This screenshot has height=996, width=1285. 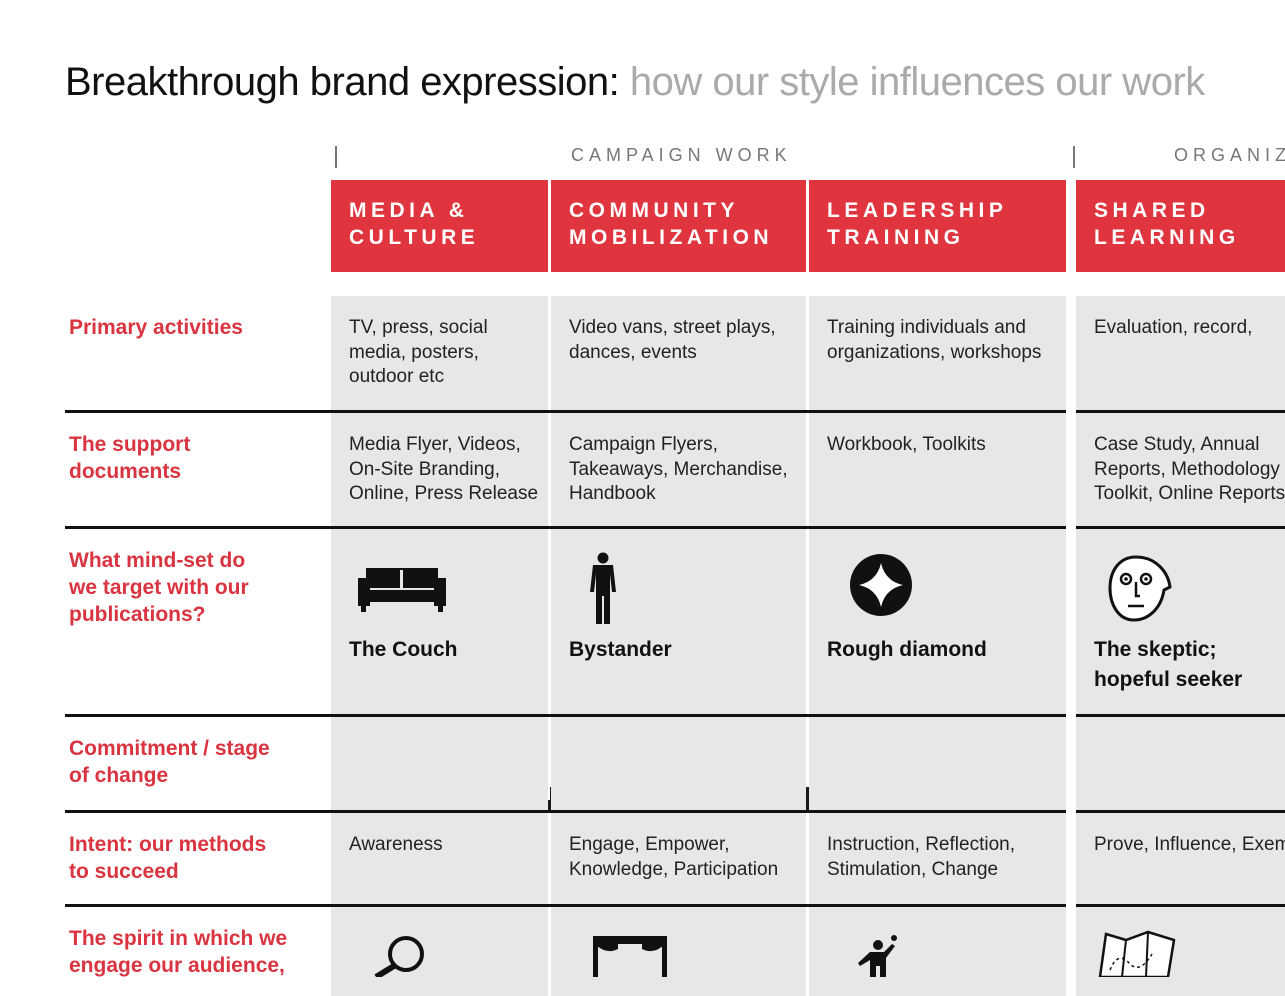 I want to click on column-header-line: SHARED, so click(x=1152, y=210).